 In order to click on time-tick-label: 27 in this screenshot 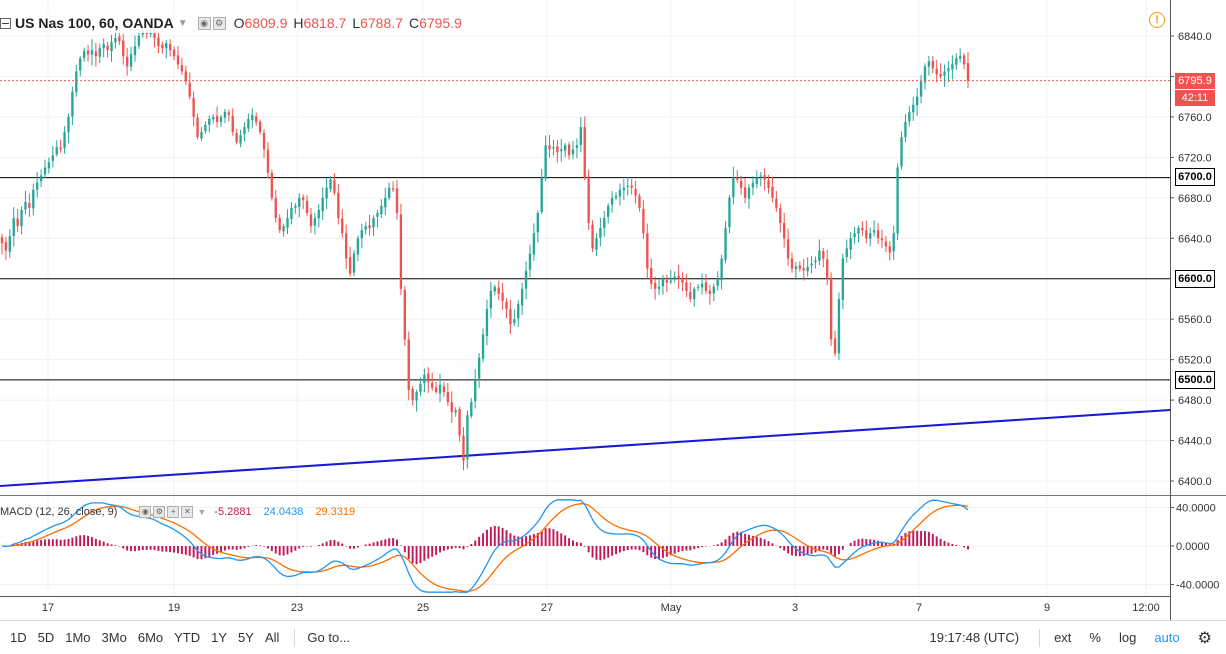, I will do `click(547, 608)`.